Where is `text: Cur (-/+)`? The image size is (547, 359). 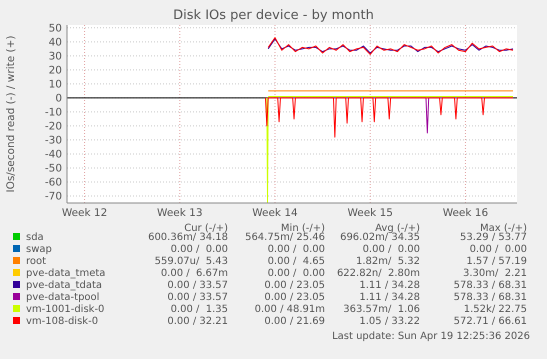 text: Cur (-/+) is located at coordinates (206, 228).